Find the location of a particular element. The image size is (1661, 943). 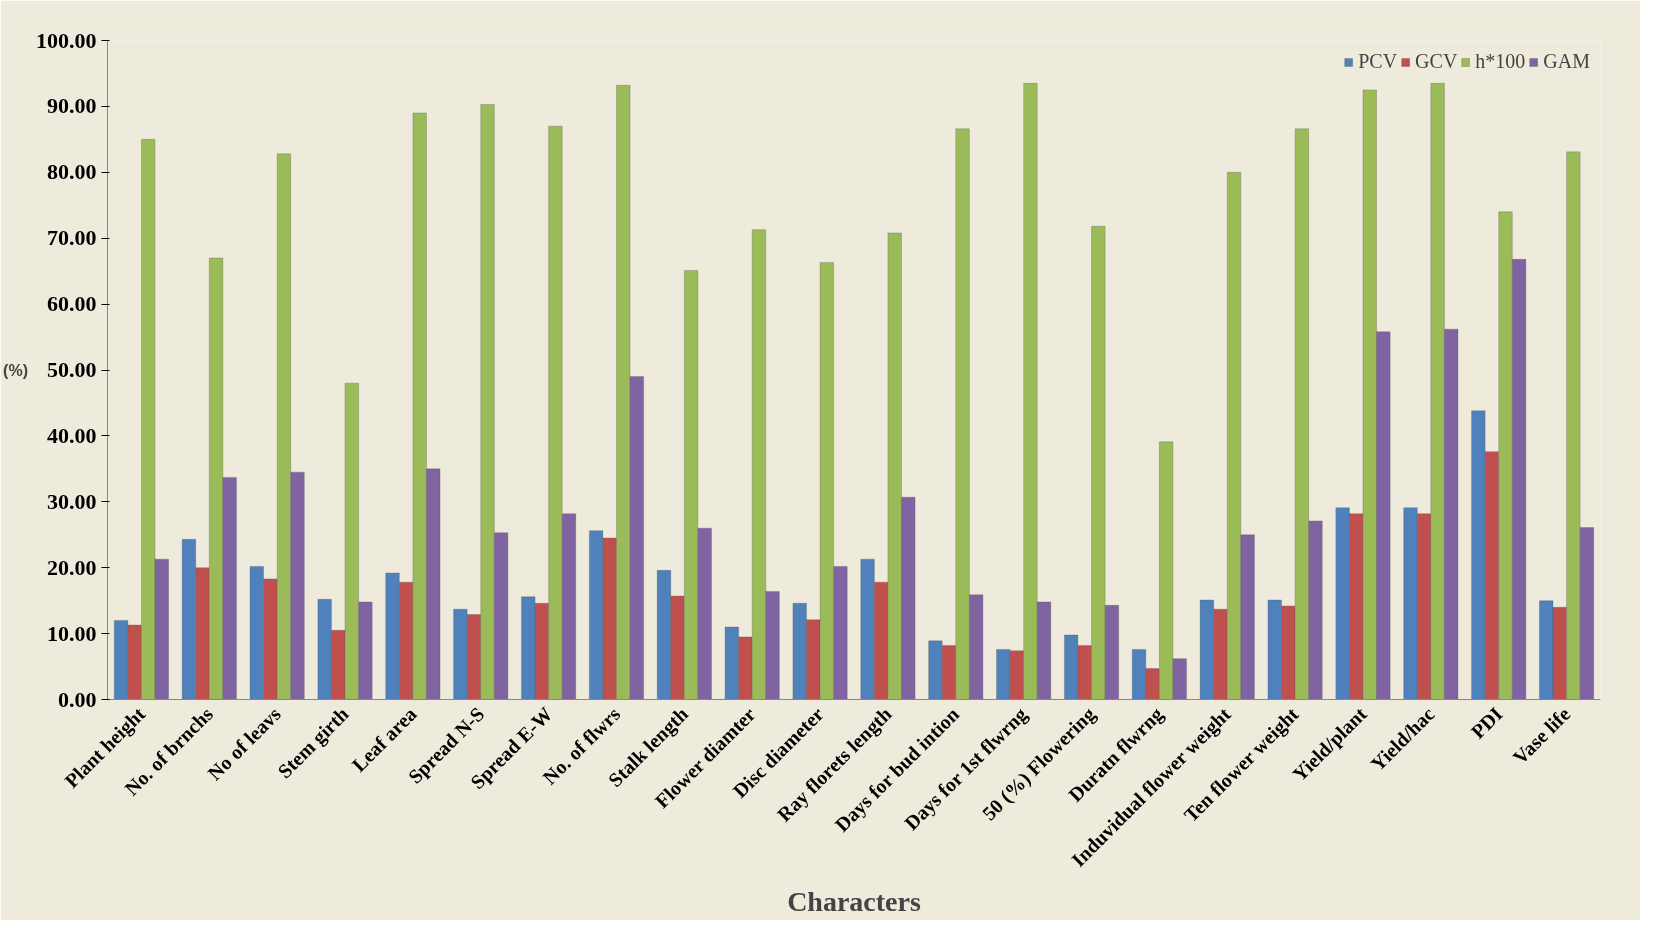

legend-label: GAM is located at coordinates (1566, 61).